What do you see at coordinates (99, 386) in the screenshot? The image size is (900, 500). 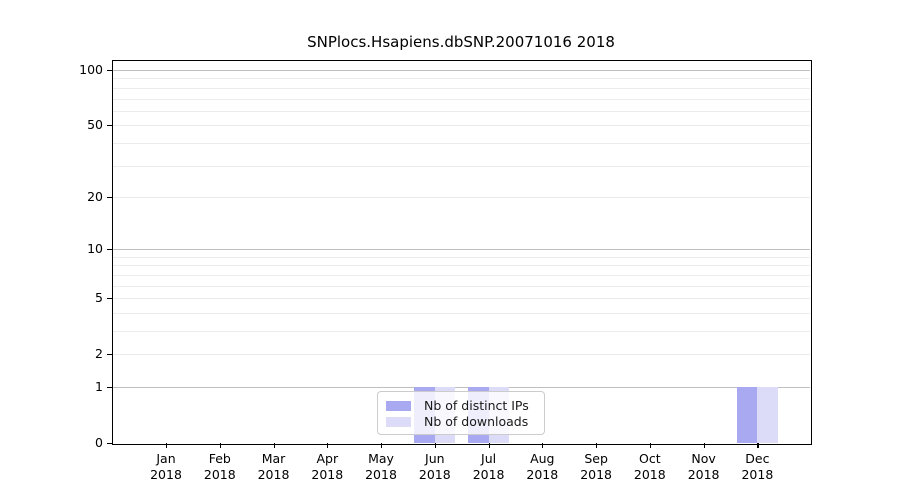 I see `y-axis-label: 1` at bounding box center [99, 386].